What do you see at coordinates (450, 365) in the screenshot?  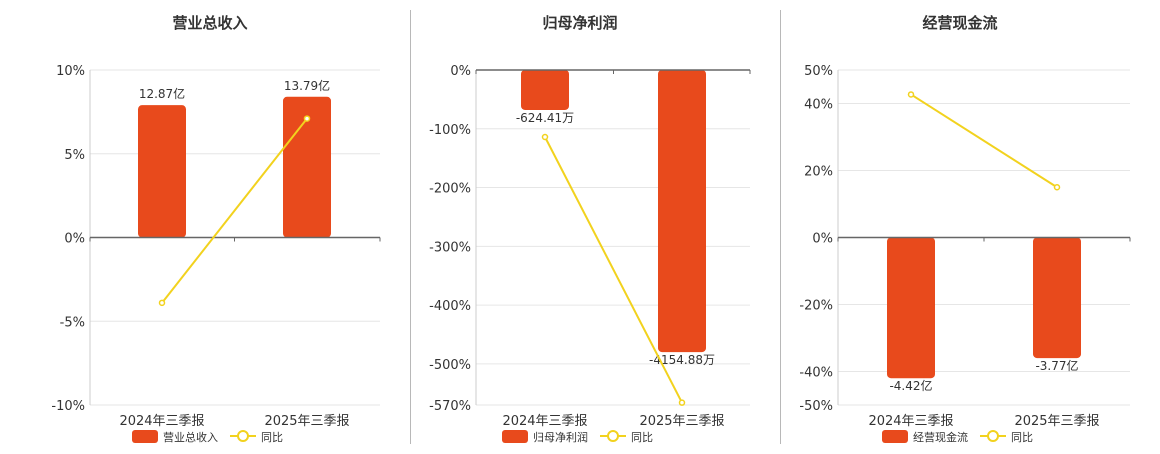 I see `y-tick-label: -500%` at bounding box center [450, 365].